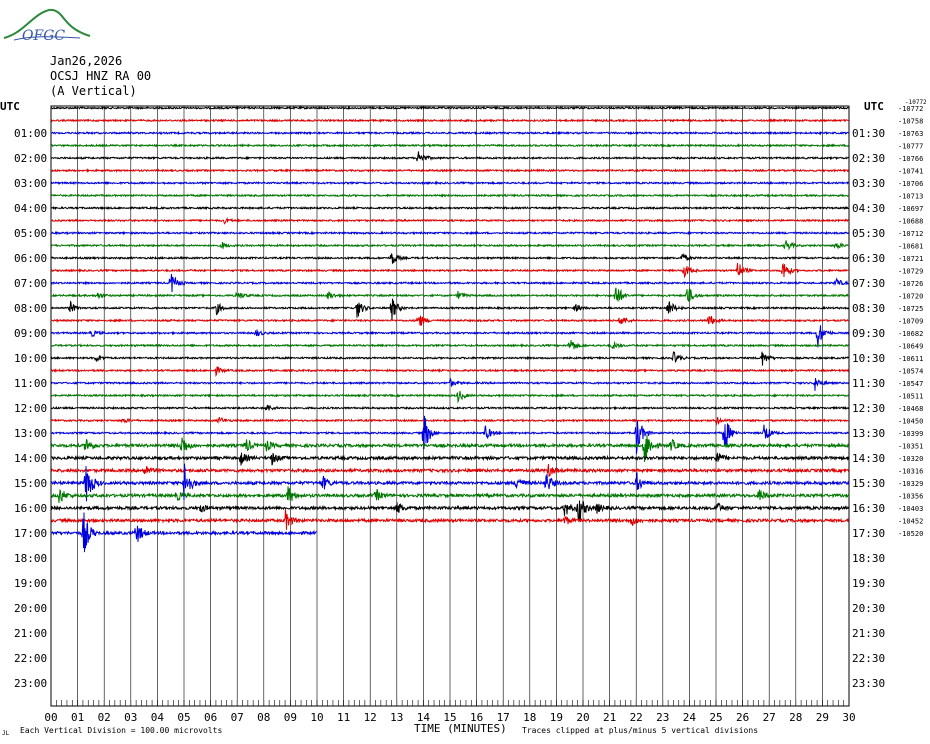  Describe the element at coordinates (868, 133) in the screenshot. I see `right-hour-label: 01:30` at that location.